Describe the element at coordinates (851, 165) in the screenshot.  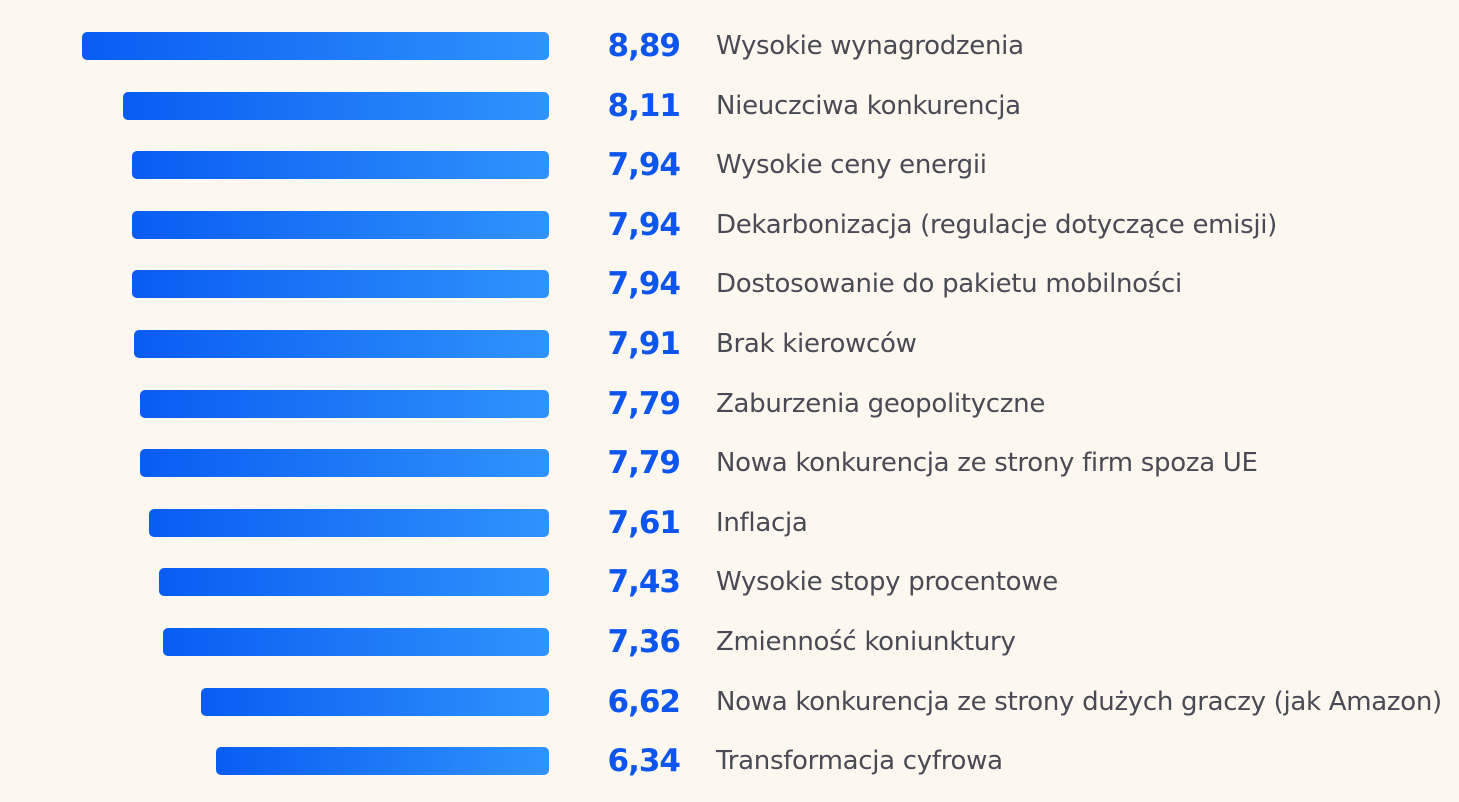
I see `category-label: Wysokie ceny energii` at that location.